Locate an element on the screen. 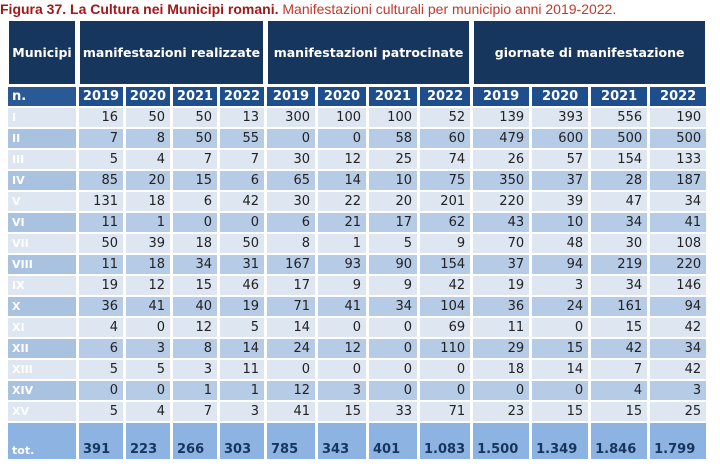  municipio-label: IV is located at coordinates (42, 180).